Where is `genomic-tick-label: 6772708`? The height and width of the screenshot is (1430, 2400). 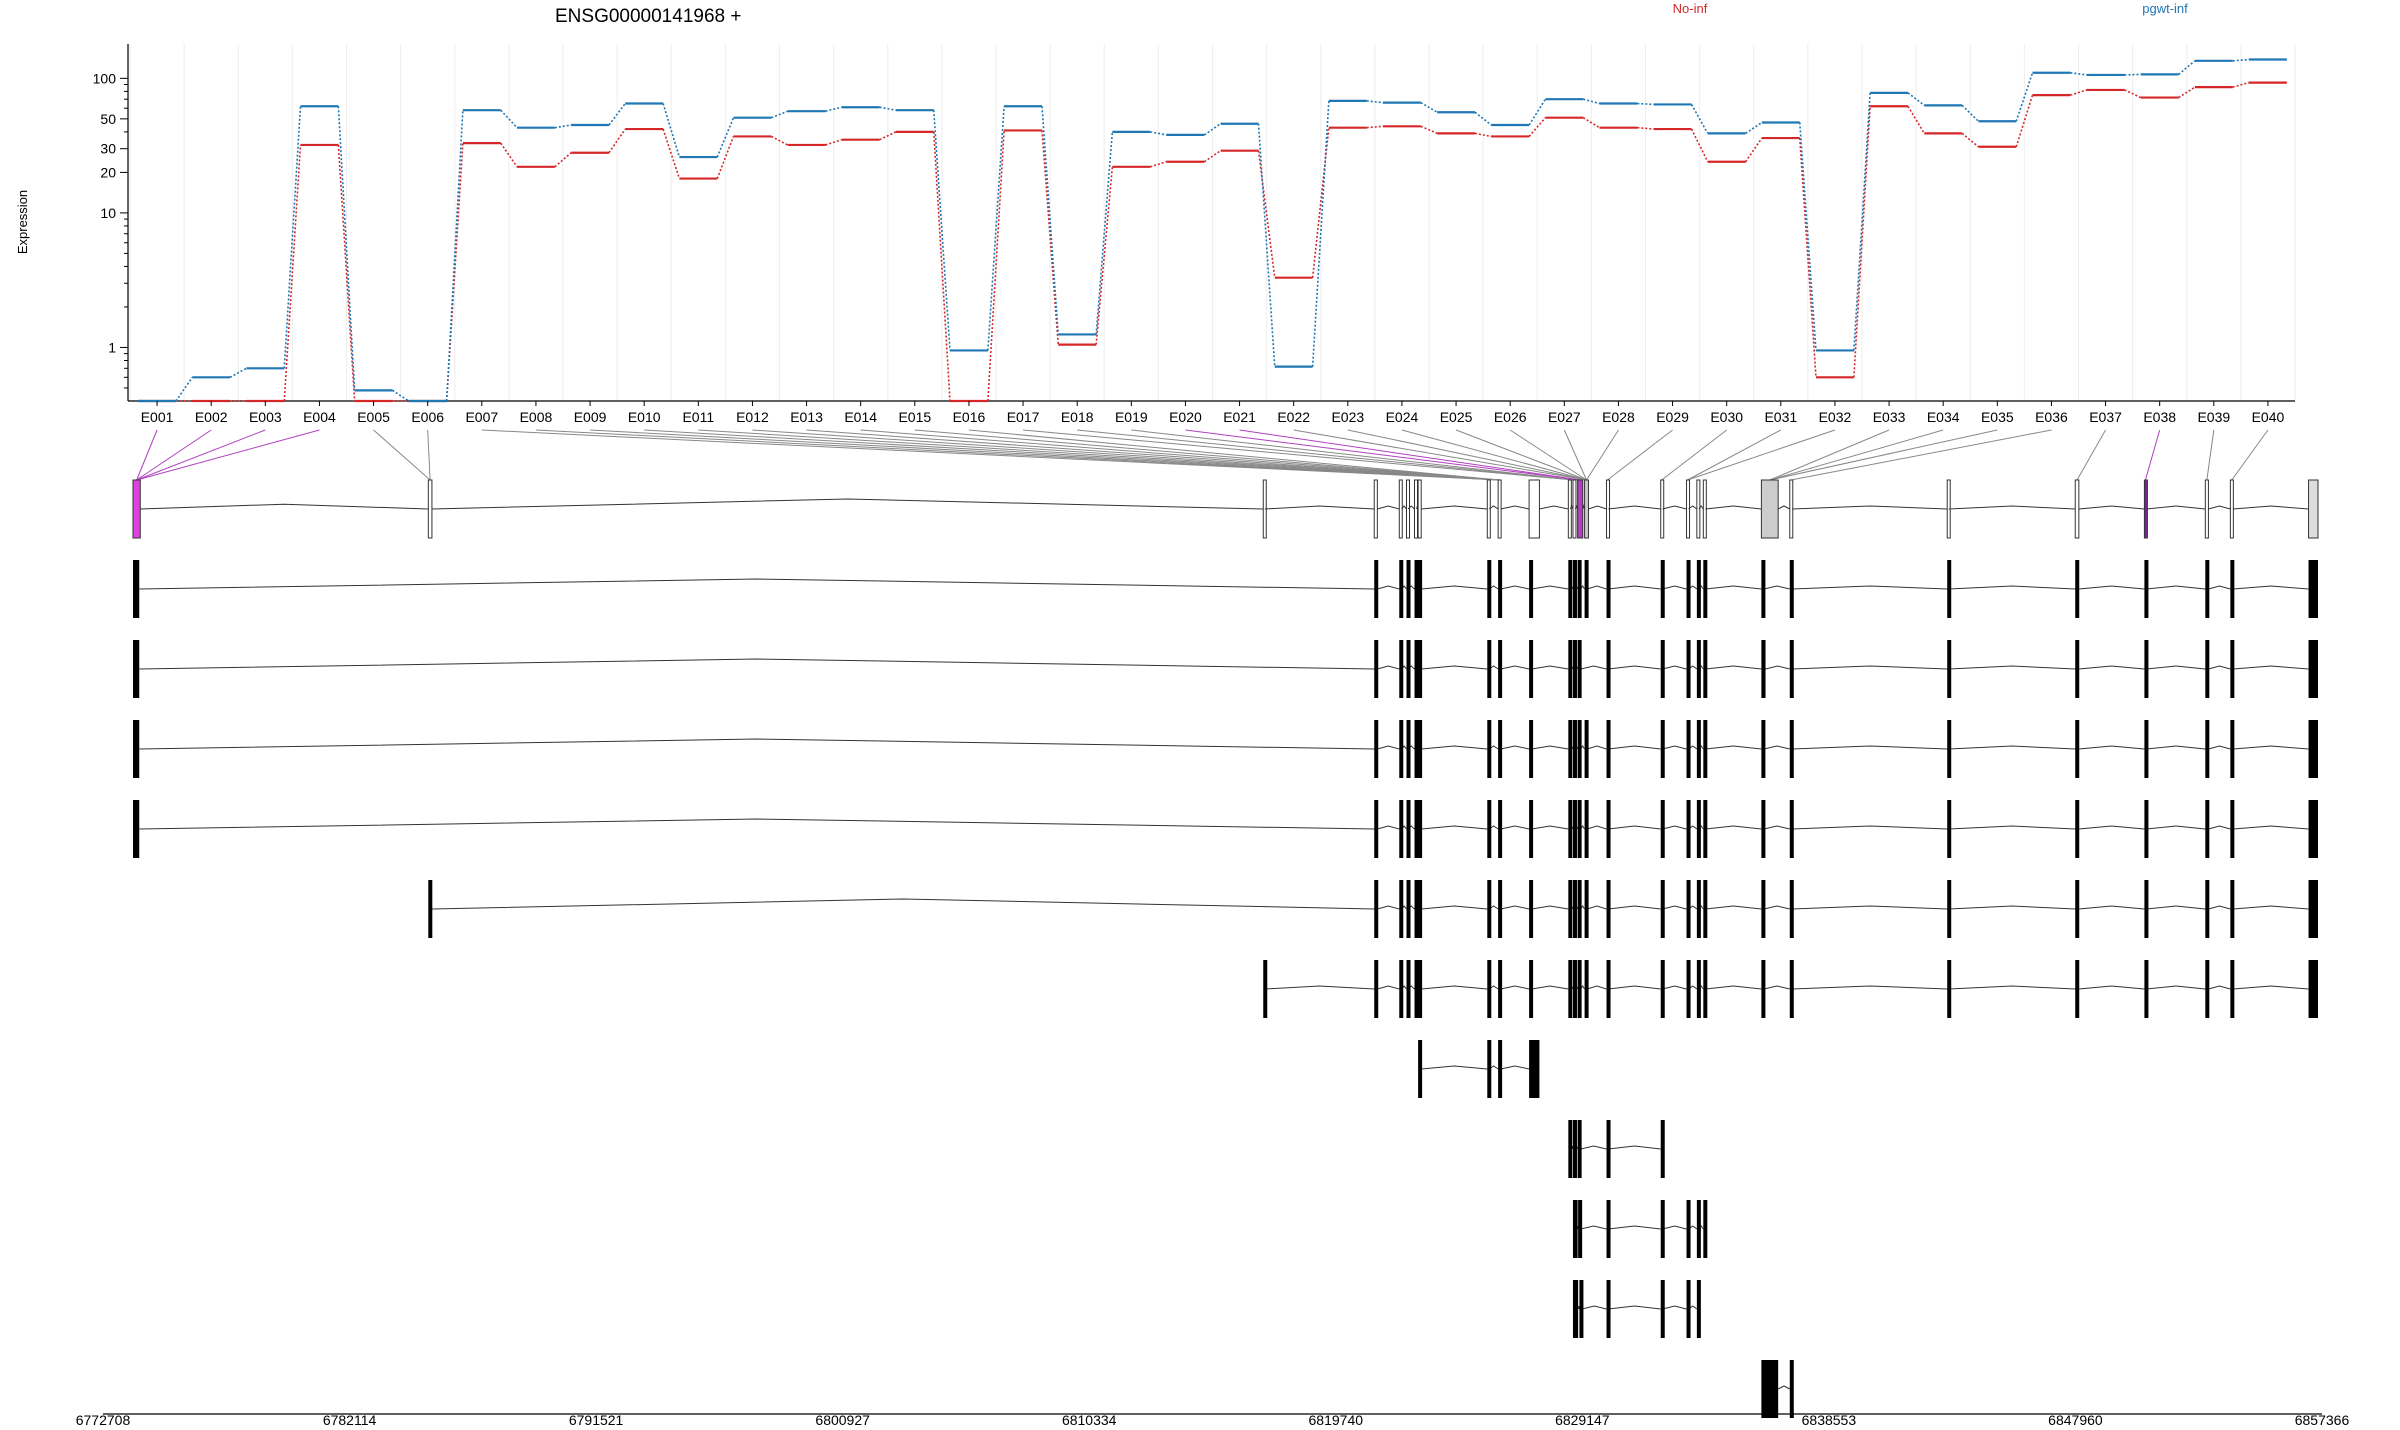 genomic-tick-label: 6772708 is located at coordinates (103, 1420).